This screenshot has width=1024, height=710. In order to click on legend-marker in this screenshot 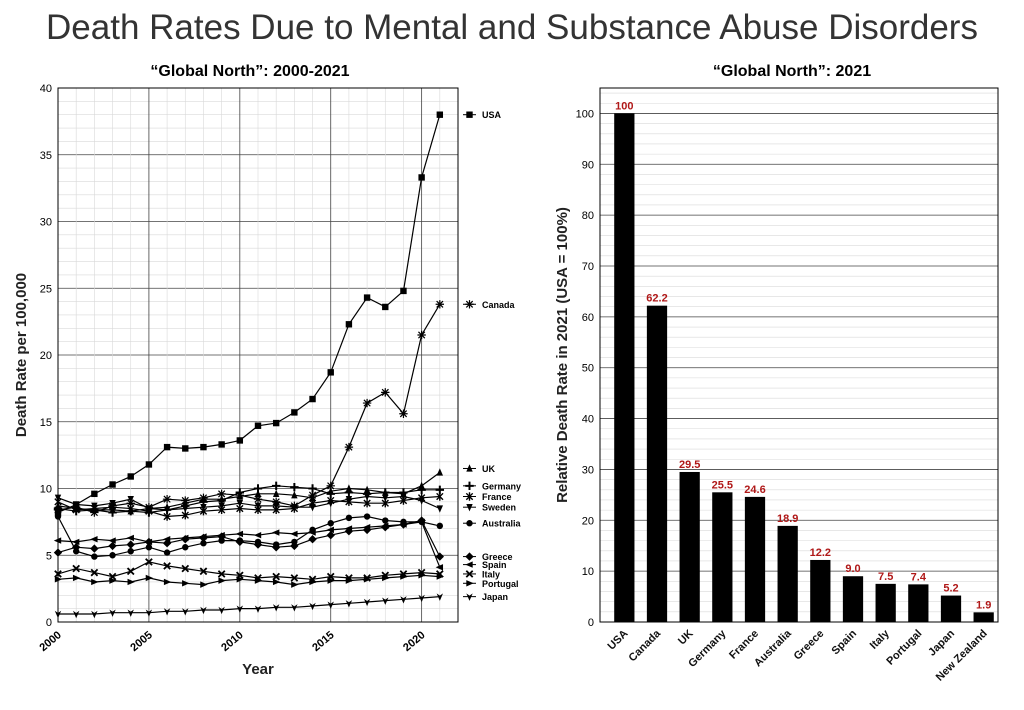, I will do `click(469, 486)`.